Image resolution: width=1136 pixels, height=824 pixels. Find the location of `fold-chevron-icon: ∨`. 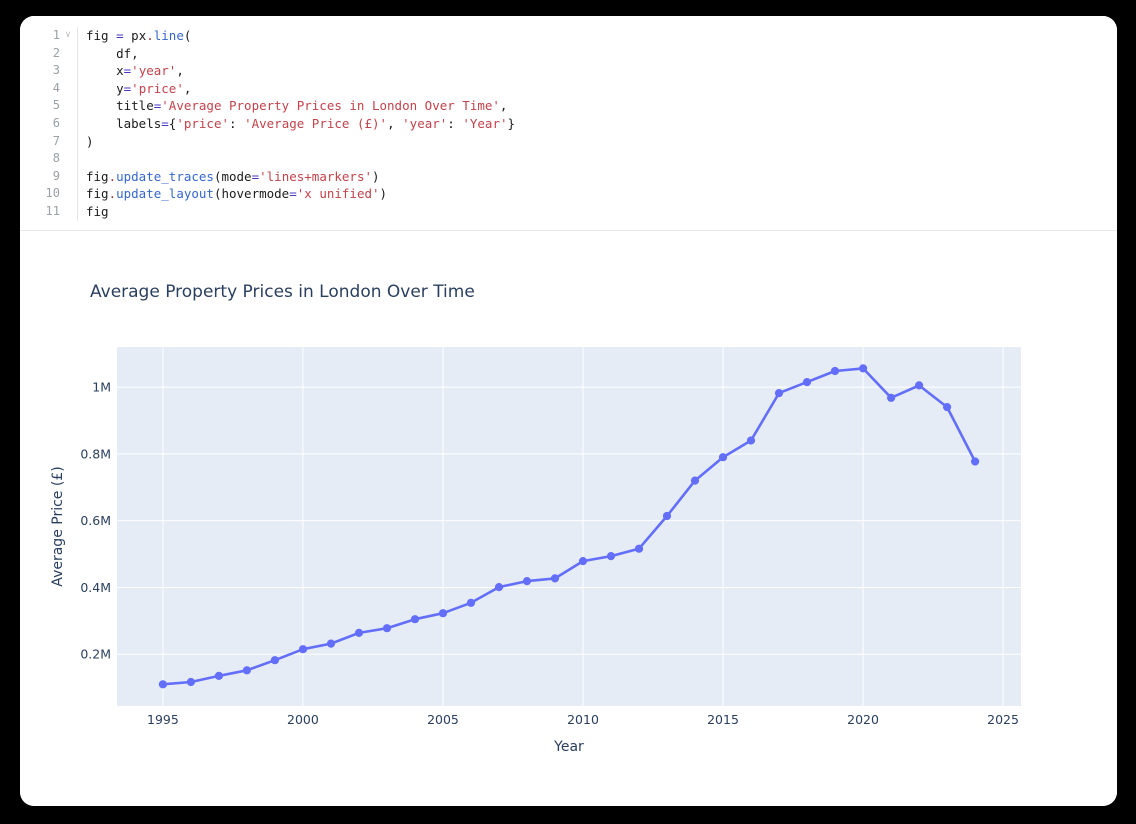

fold-chevron-icon: ∨ is located at coordinates (68, 35).